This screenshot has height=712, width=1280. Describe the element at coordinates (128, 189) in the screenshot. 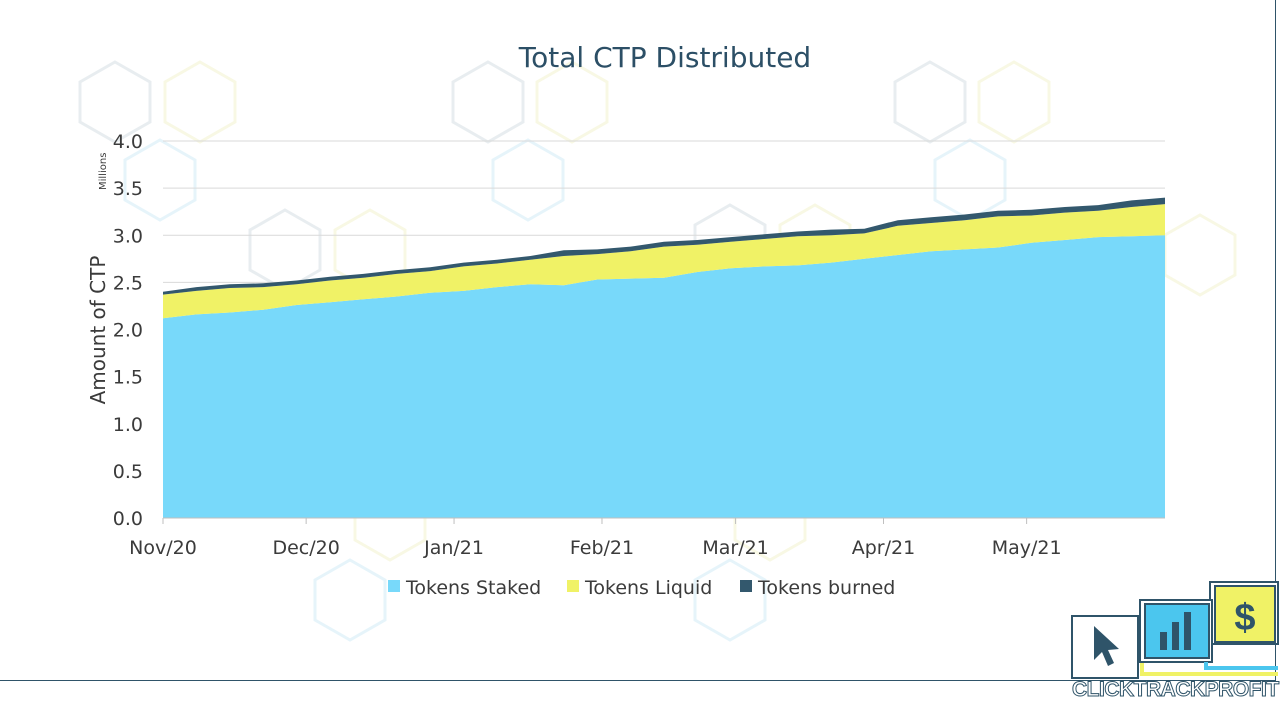

I see `y-tick-label: 3.5` at that location.